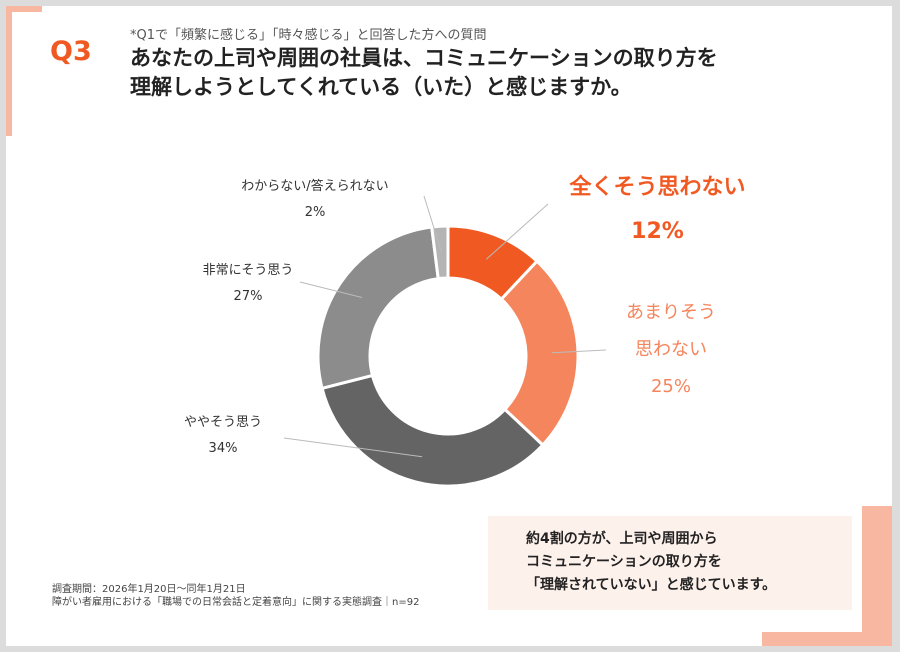 The image size is (900, 652). What do you see at coordinates (657, 210) in the screenshot?
I see `label-strongly-disagree: 全くそう思わない 12%` at bounding box center [657, 210].